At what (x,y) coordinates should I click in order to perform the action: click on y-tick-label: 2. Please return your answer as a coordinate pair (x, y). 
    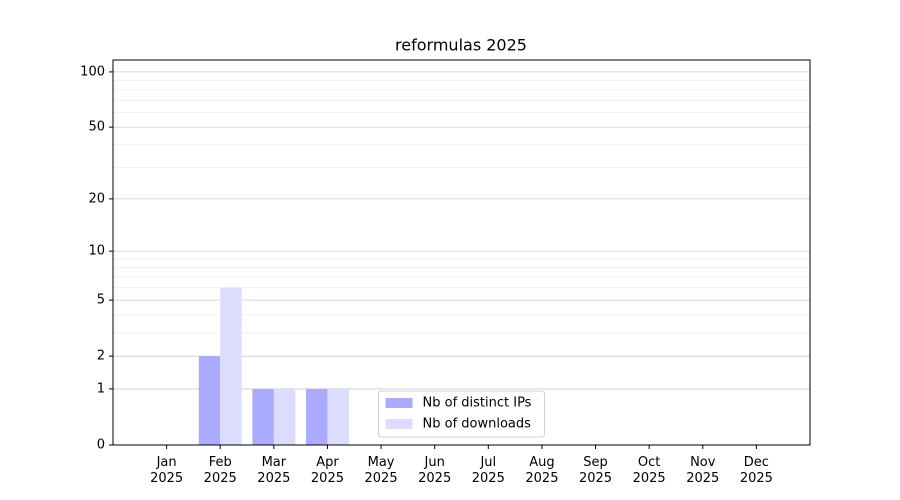
    Looking at the image, I should click on (101, 356).